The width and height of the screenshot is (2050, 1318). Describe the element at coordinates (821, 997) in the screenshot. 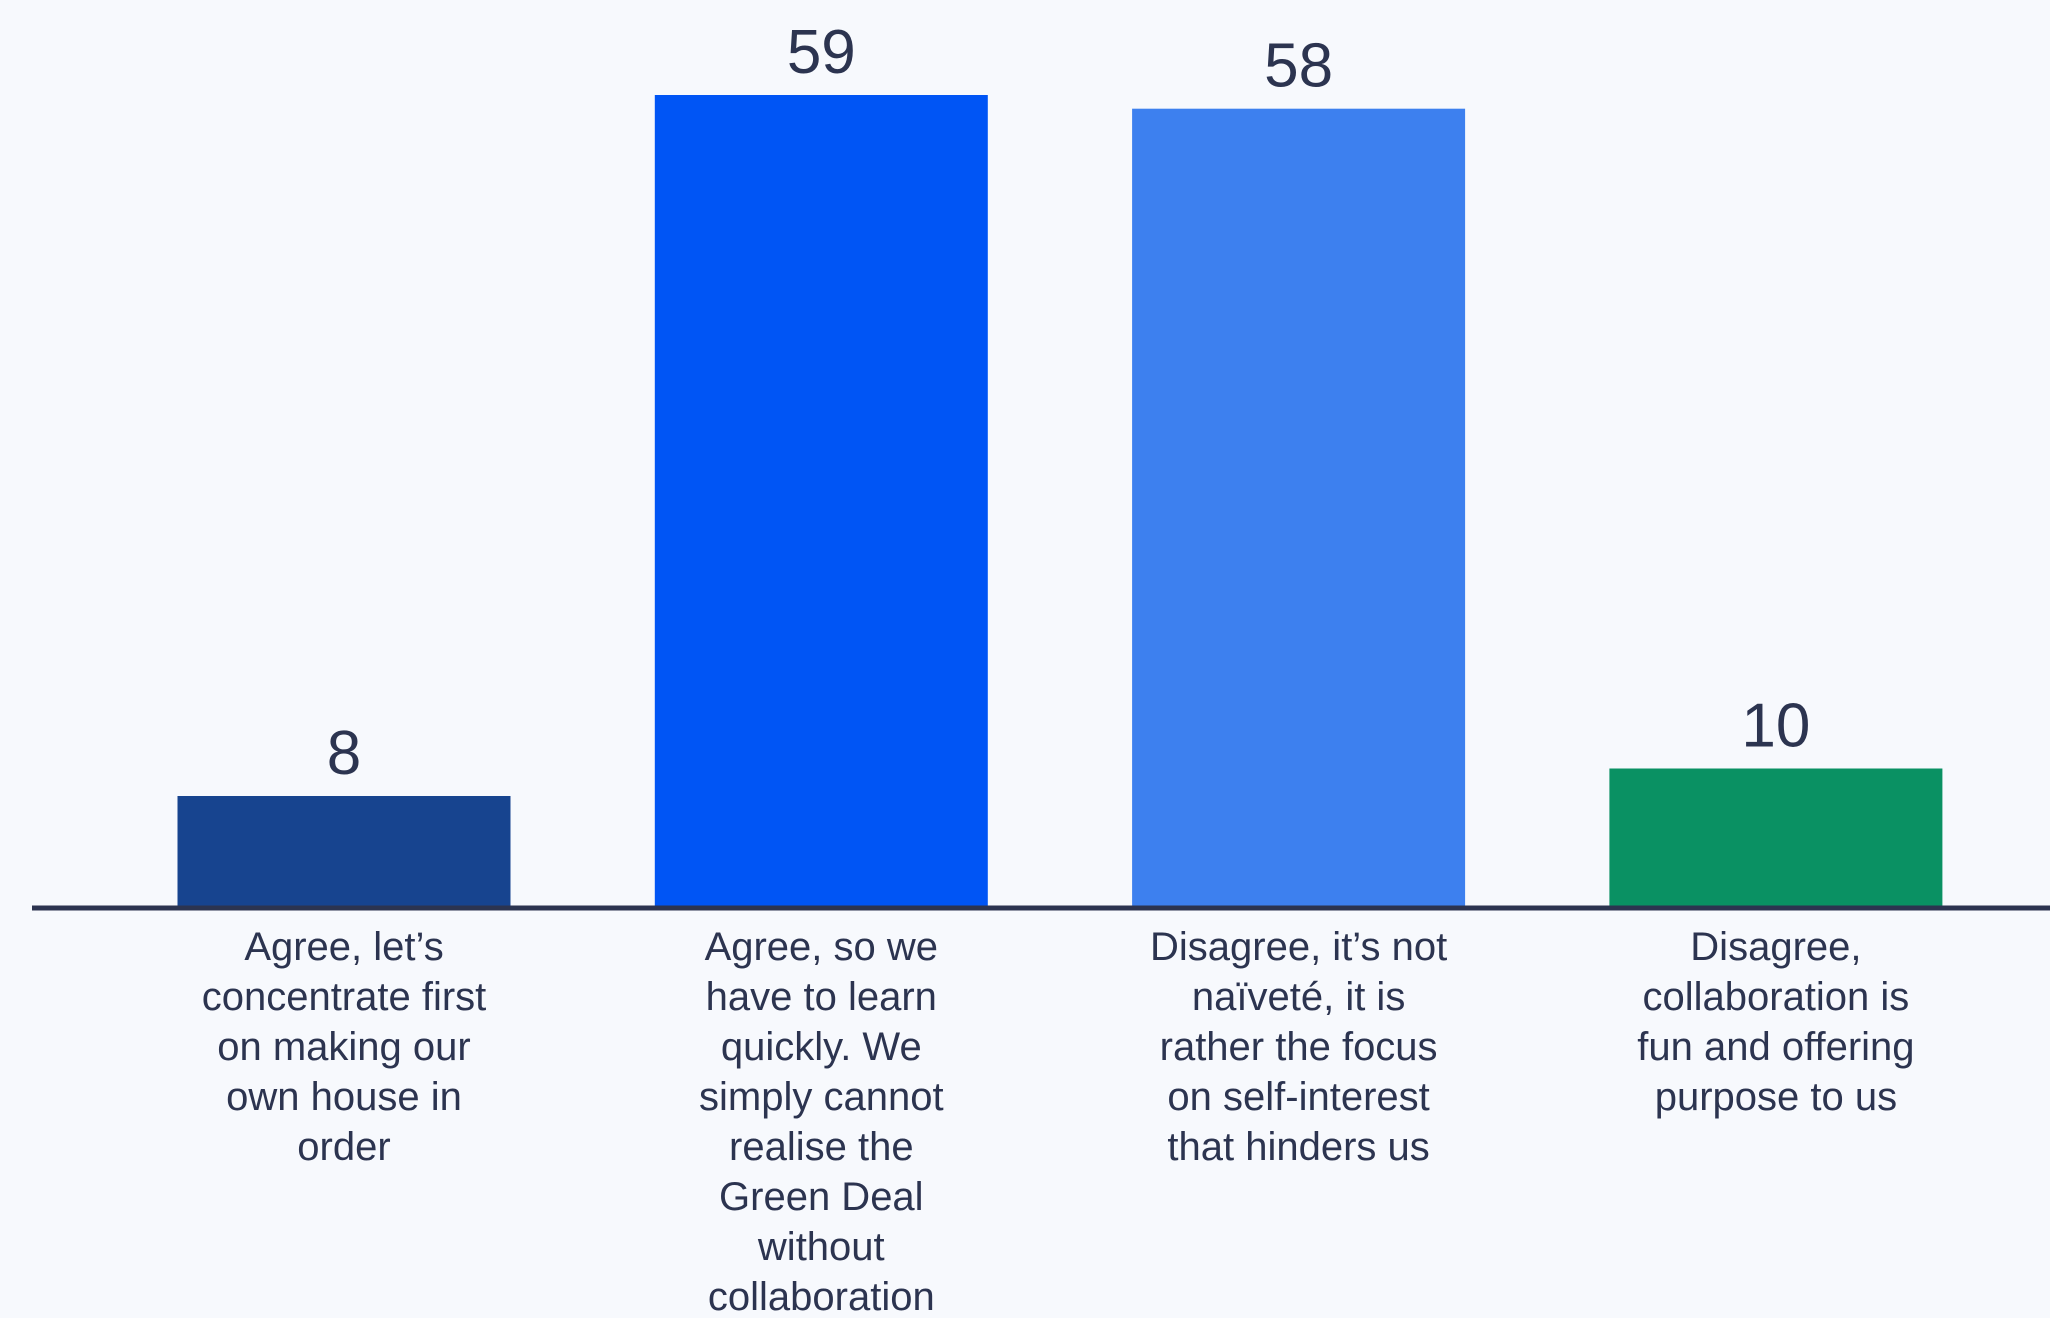

I see `category-label-line: have to learn` at that location.